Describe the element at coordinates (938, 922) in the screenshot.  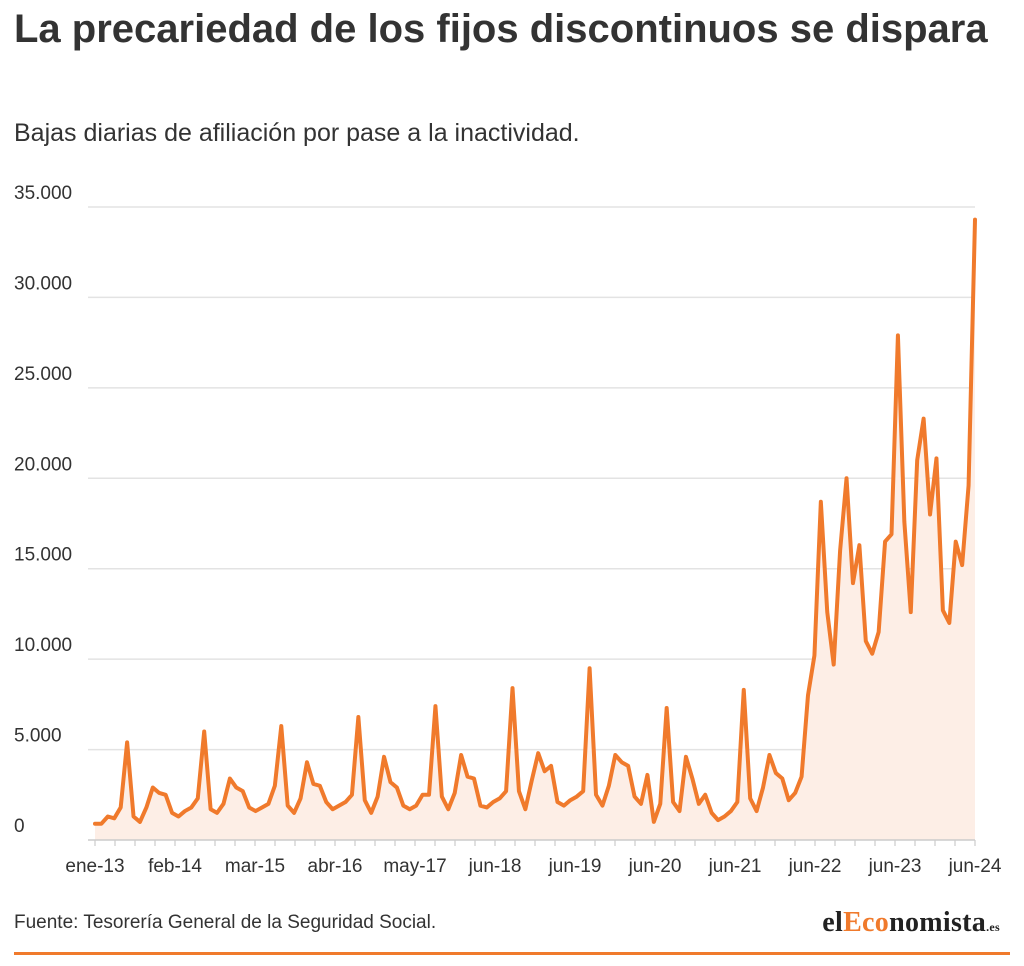
I see `logo-suffix: nomista` at that location.